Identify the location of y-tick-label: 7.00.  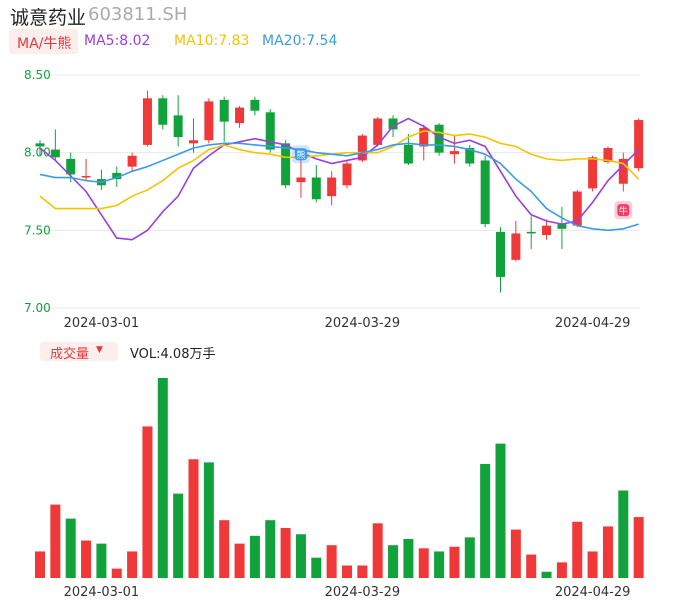
(37, 308).